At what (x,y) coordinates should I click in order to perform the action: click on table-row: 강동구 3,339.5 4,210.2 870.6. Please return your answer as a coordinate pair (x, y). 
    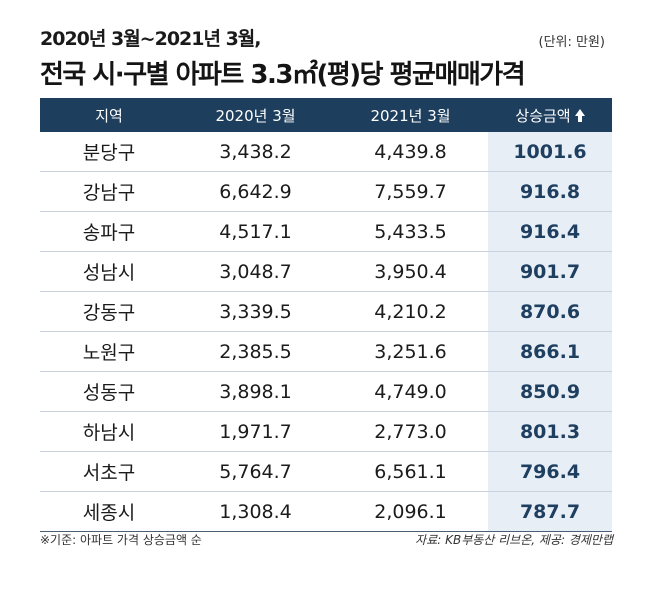
    Looking at the image, I should click on (326, 312).